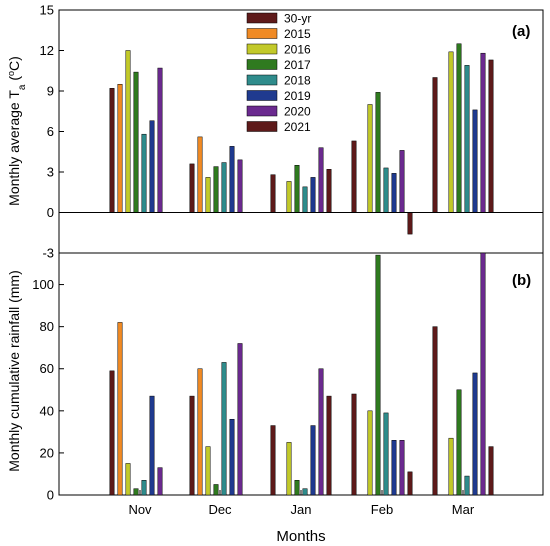 Image resolution: width=550 pixels, height=546 pixels. Describe the element at coordinates (47, 10) in the screenshot. I see `a-ytick-label: 15` at that location.